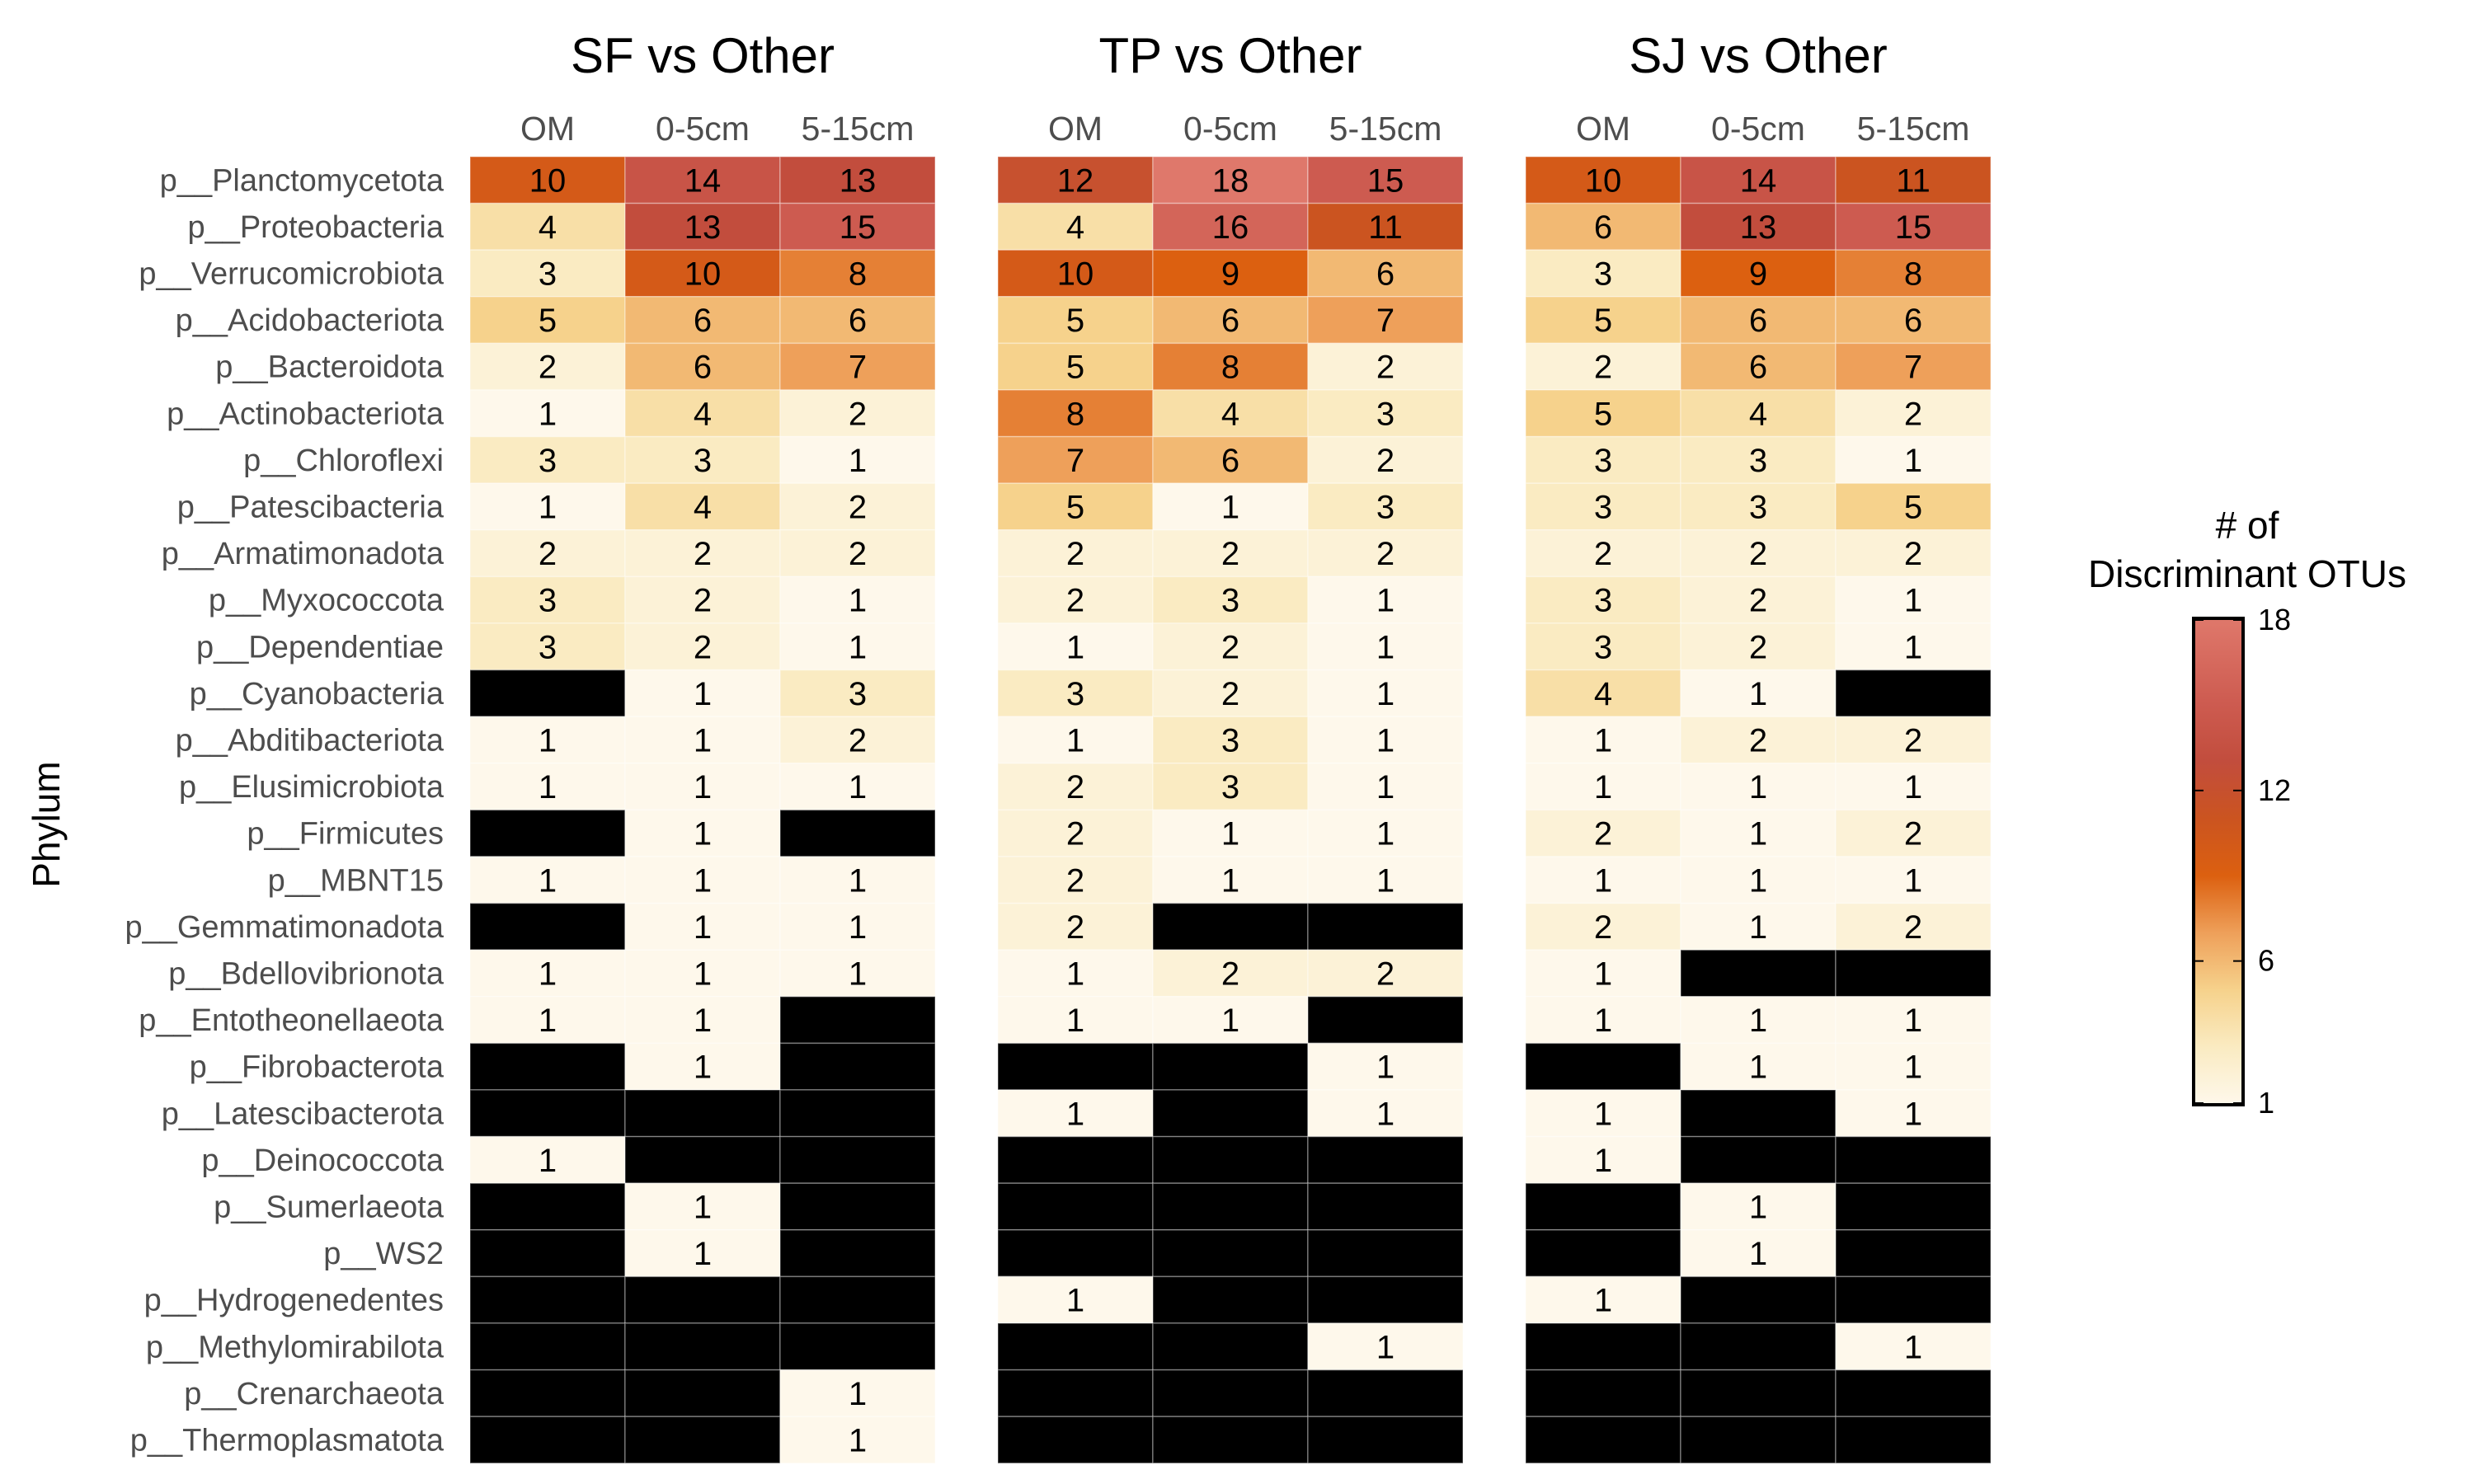 The image size is (2474, 1484). I want to click on column-label: OM, so click(547, 129).